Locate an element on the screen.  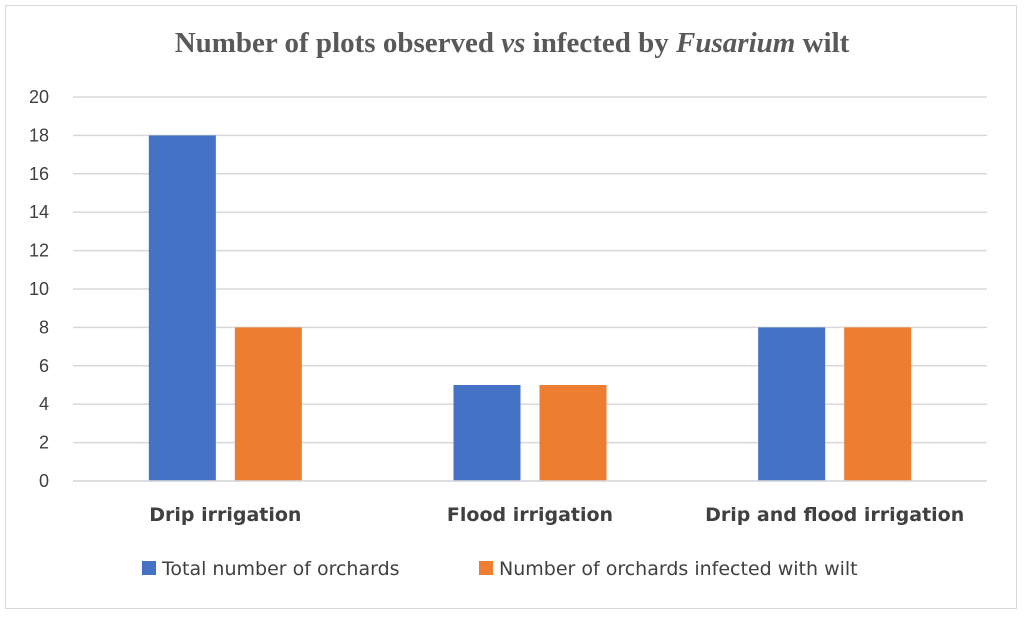
y-tick-label-0: 0 is located at coordinates (44, 481).